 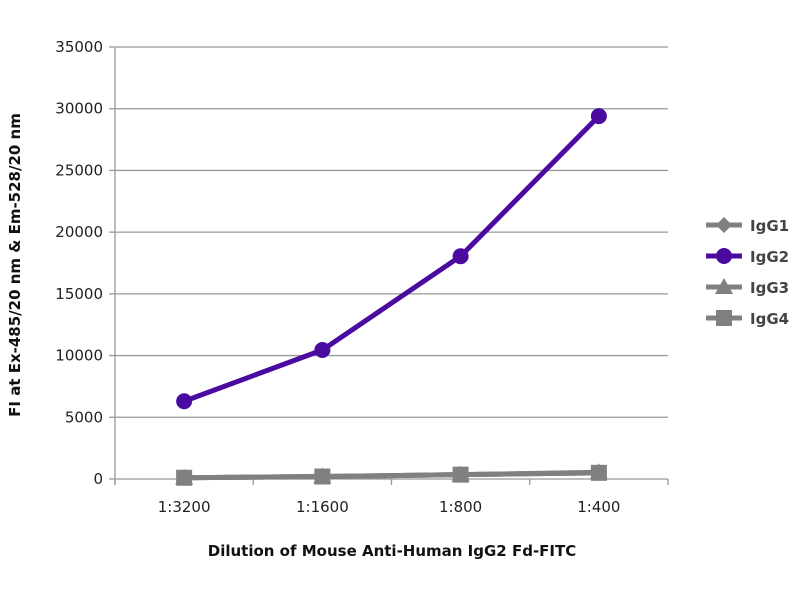 What do you see at coordinates (84, 417) in the screenshot?
I see `y-tick-label: 5000` at bounding box center [84, 417].